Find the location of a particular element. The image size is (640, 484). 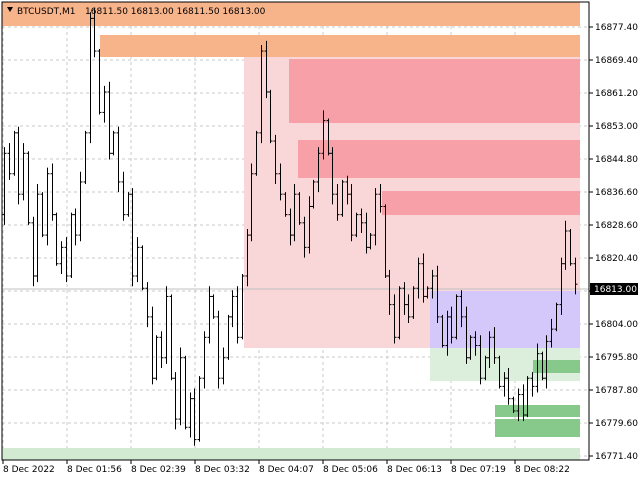

price-tick-label: 16836.60 is located at coordinates (616, 193).